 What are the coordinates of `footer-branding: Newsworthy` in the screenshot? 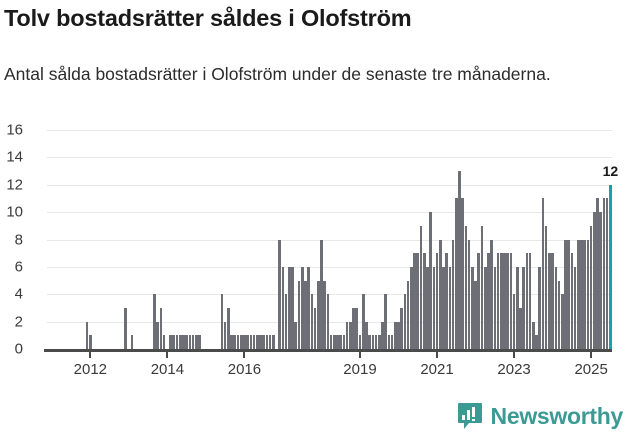 It's located at (540, 416).